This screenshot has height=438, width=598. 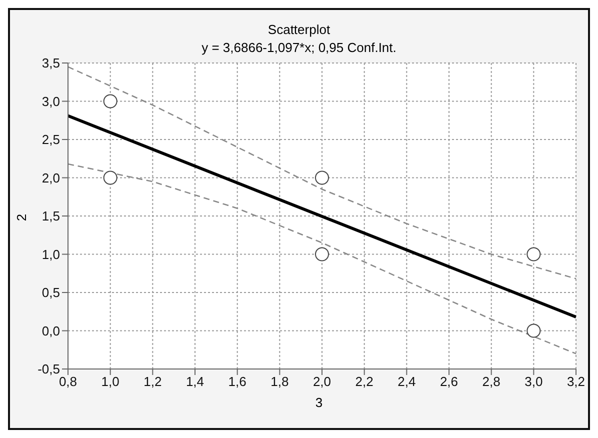 What do you see at coordinates (237, 382) in the screenshot?
I see `x-tick-label: 1,6` at bounding box center [237, 382].